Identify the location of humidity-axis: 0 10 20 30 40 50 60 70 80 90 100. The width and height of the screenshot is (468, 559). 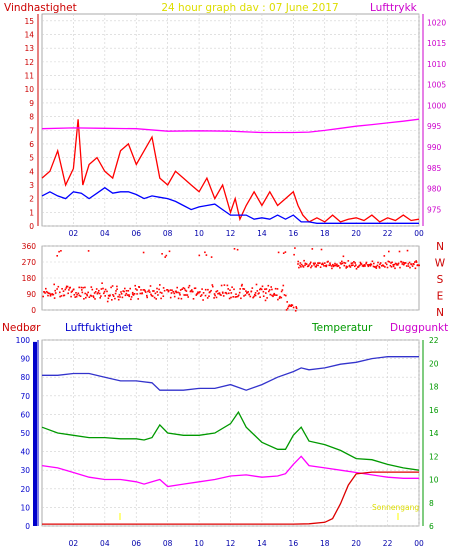
(27, 433).